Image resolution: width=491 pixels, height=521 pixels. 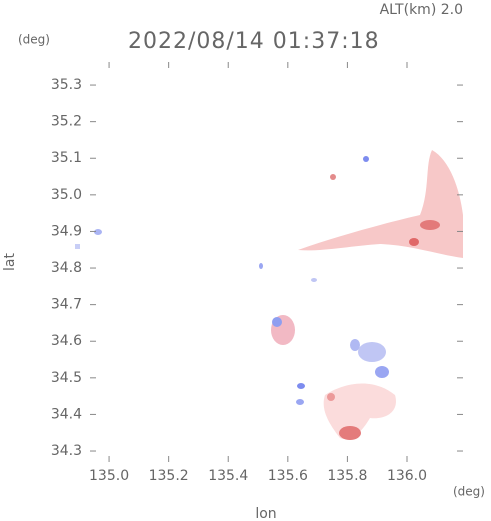 What do you see at coordinates (169, 476) in the screenshot?
I see `x-tick-label: 135.2` at bounding box center [169, 476].